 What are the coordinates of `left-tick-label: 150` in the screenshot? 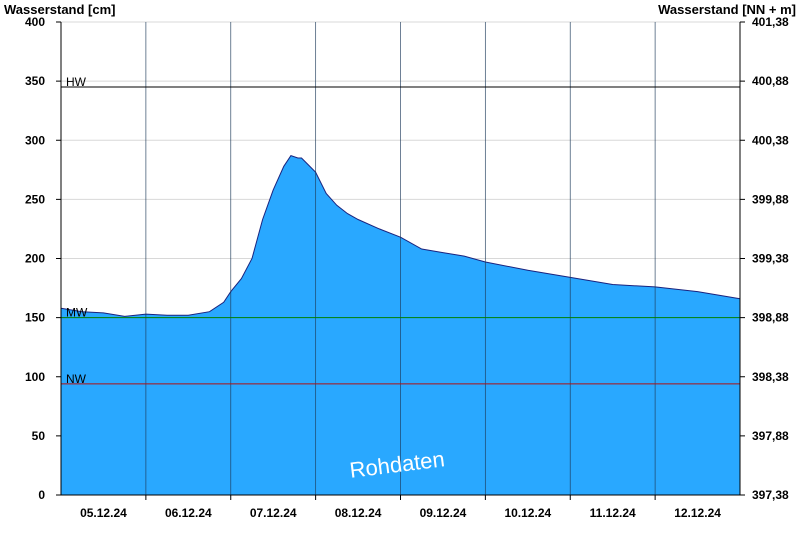 It's located at (35, 318).